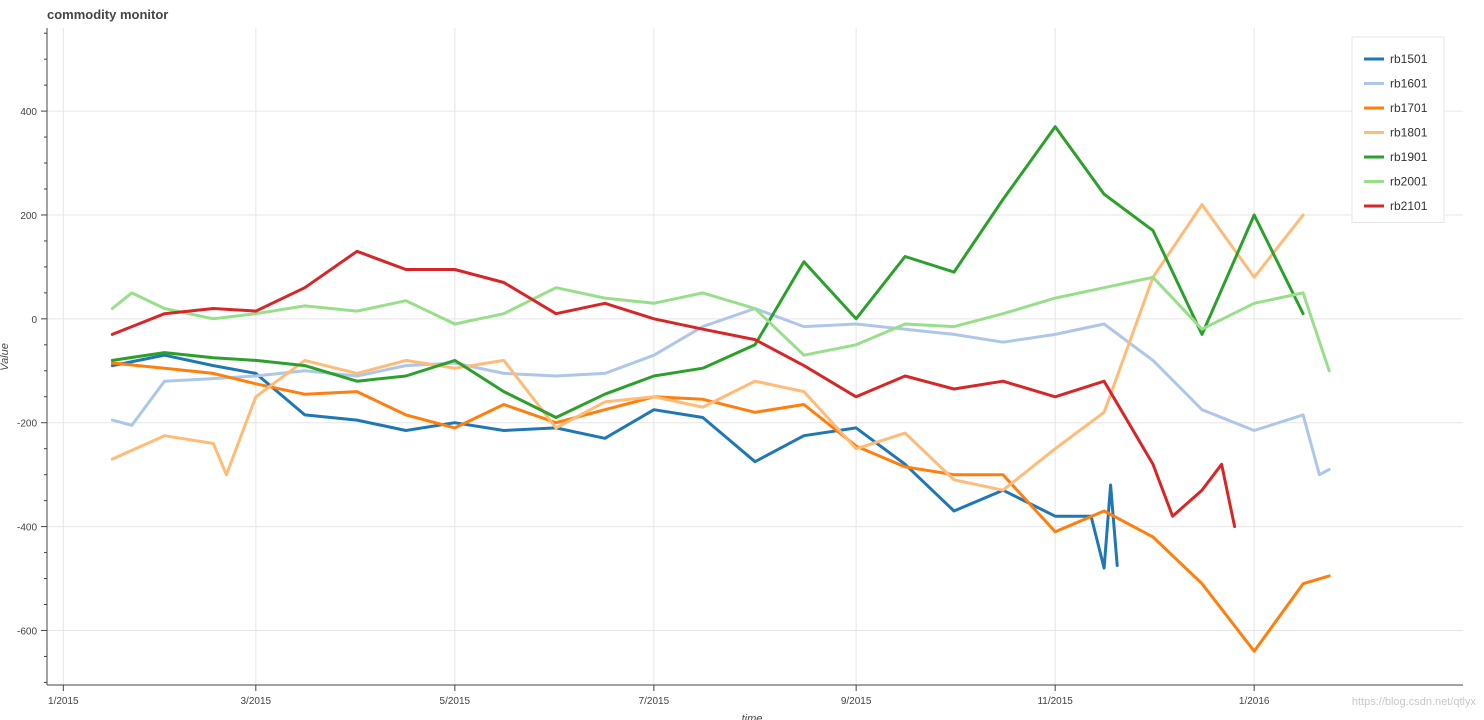 The image size is (1484, 720). I want to click on x-tick-label: 11/2015, so click(1055, 701).